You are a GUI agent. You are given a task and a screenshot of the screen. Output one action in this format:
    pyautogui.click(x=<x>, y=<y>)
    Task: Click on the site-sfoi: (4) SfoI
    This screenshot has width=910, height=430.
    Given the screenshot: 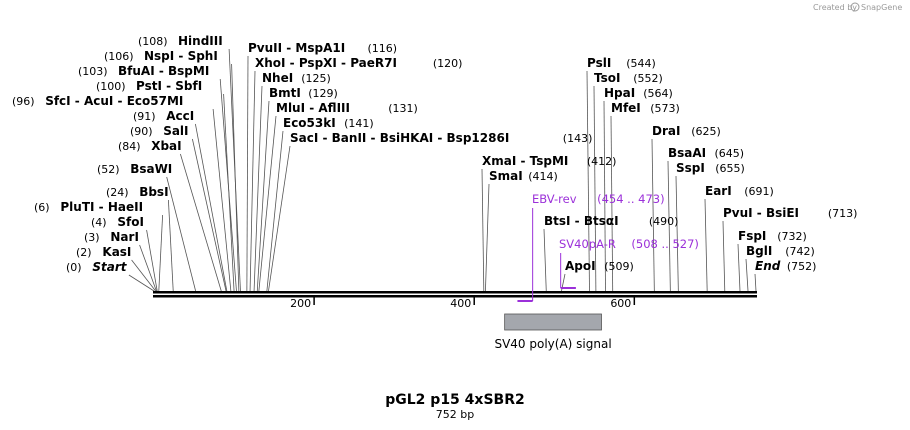 What is the action you would take?
    pyautogui.click(x=117, y=222)
    